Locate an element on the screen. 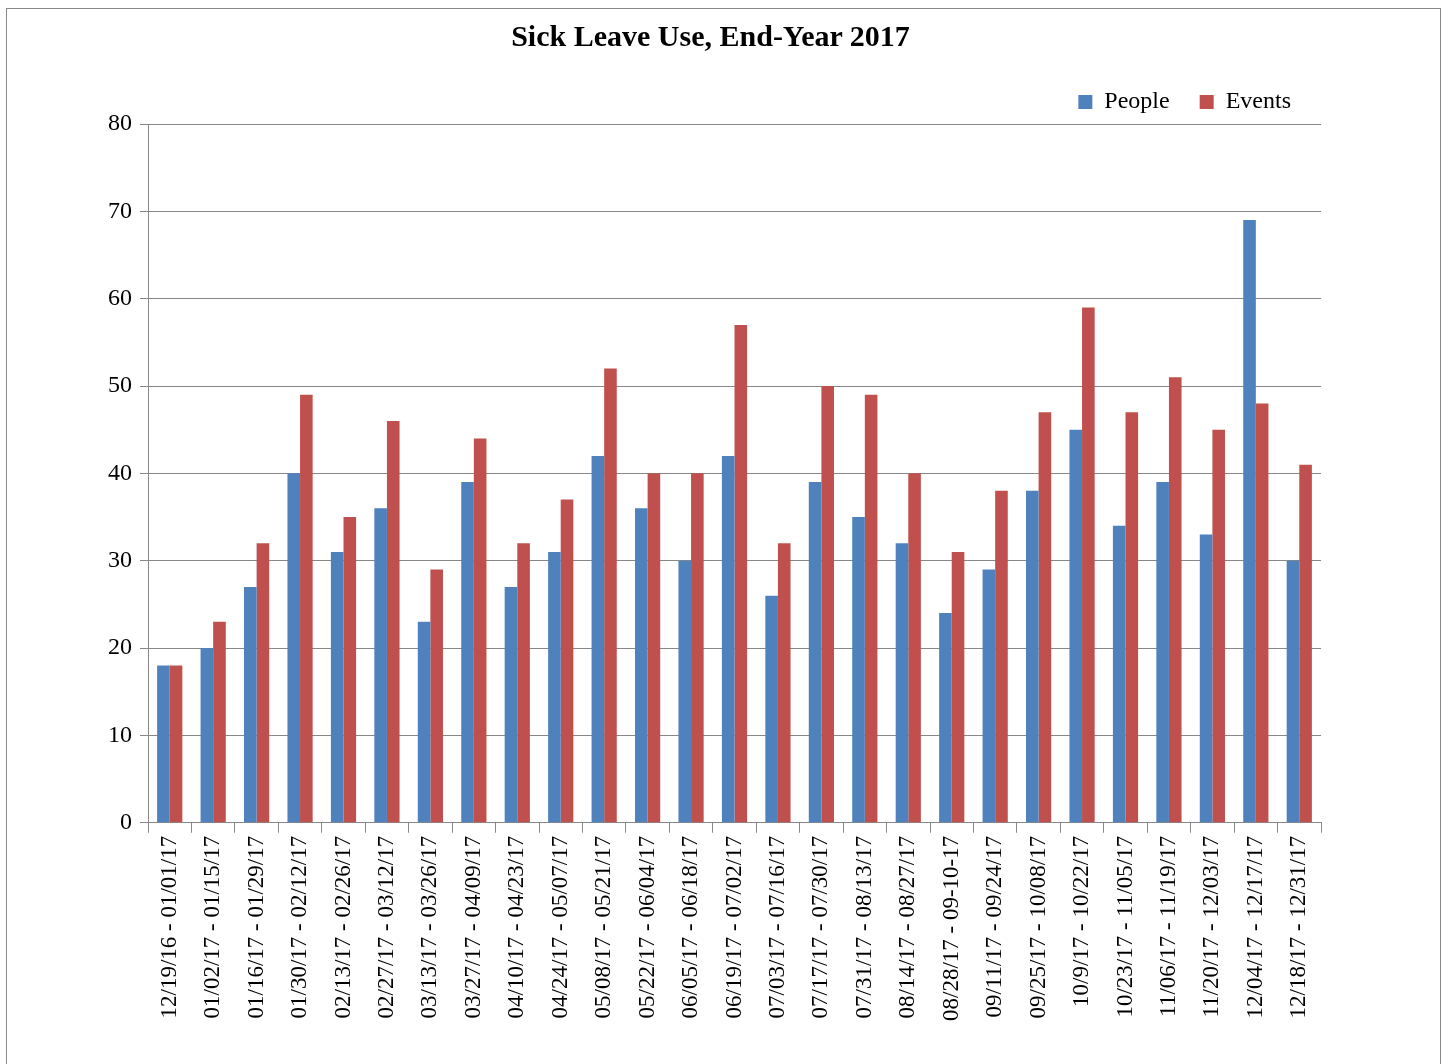  x-tick-label: 03/13/17 - 03/26/17 is located at coordinates (429, 927).